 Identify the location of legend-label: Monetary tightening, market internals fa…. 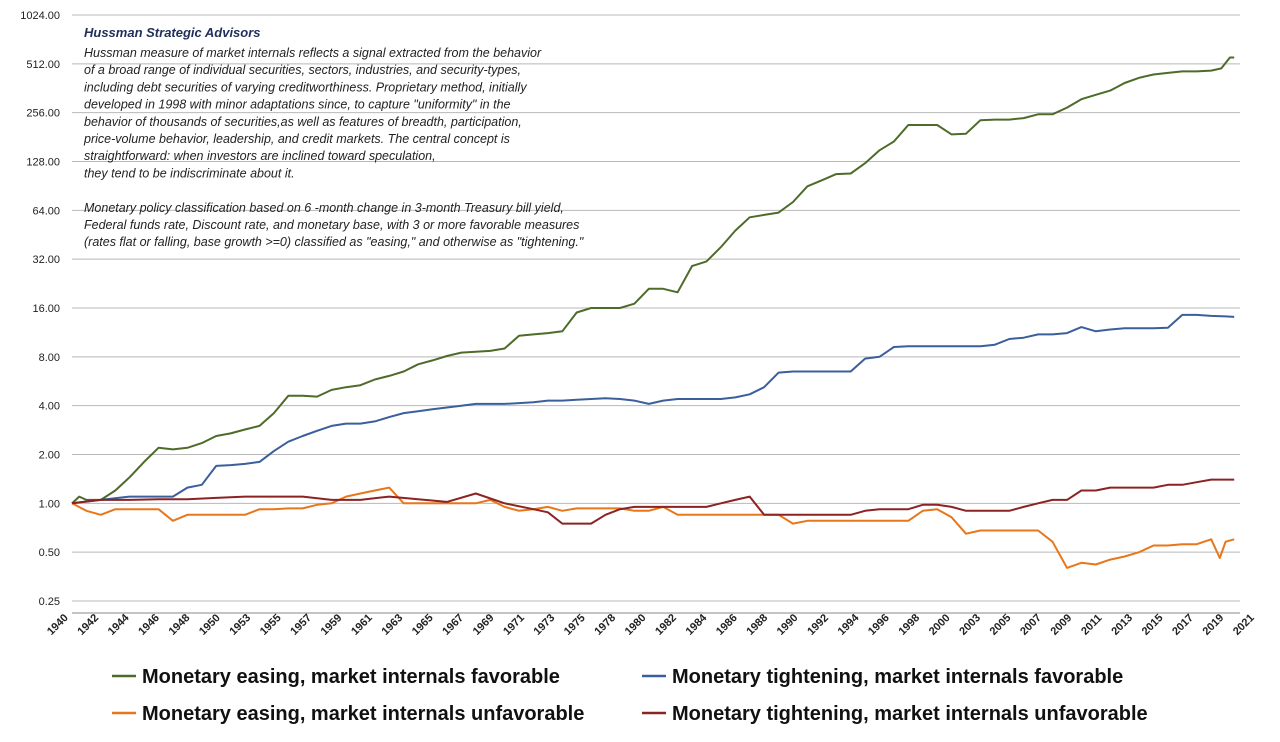
(897, 677).